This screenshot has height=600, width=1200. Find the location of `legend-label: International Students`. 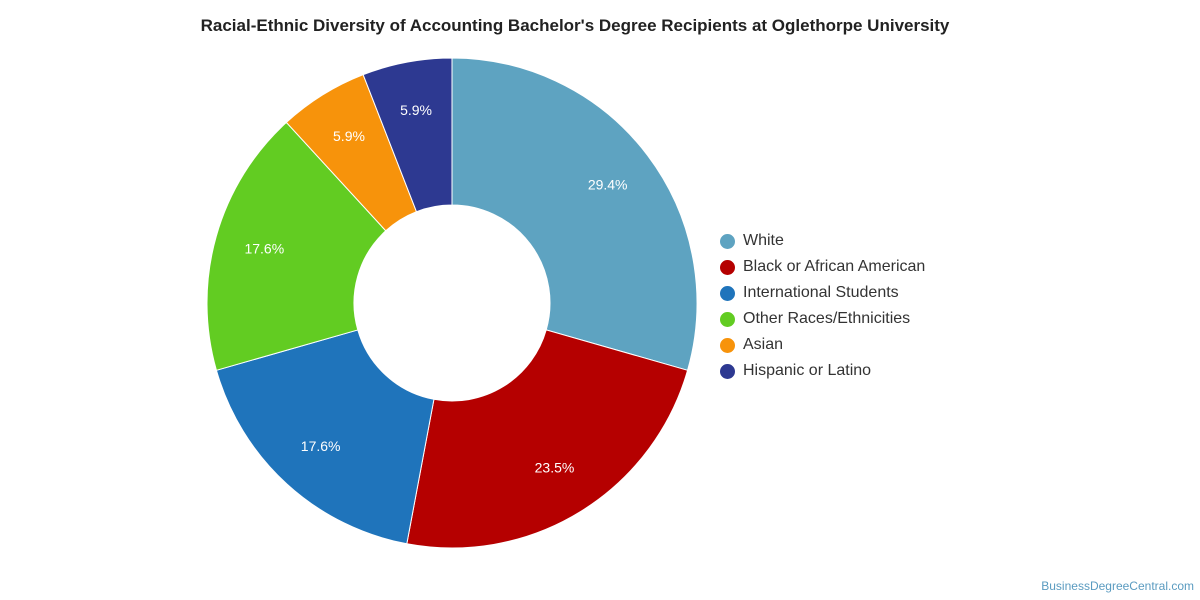

legend-label: International Students is located at coordinates (821, 292).